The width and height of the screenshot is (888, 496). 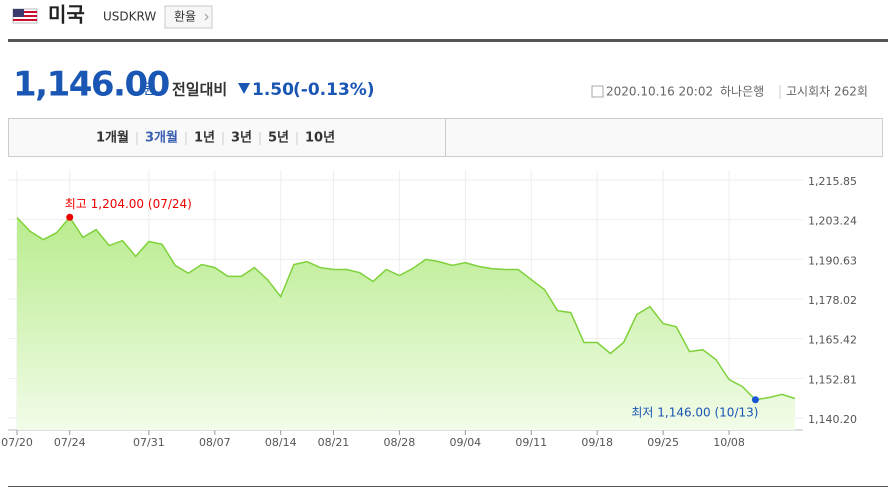 I want to click on bank: 하나은행, so click(x=742, y=91).